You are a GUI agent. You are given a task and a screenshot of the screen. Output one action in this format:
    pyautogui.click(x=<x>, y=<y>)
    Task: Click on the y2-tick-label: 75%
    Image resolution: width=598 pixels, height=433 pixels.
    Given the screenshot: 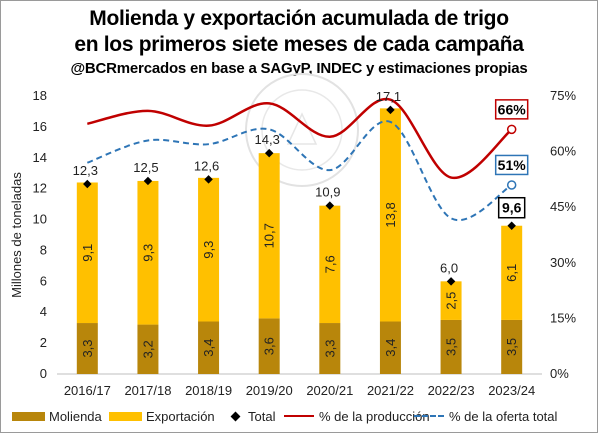 What is the action you would take?
    pyautogui.click(x=563, y=95)
    